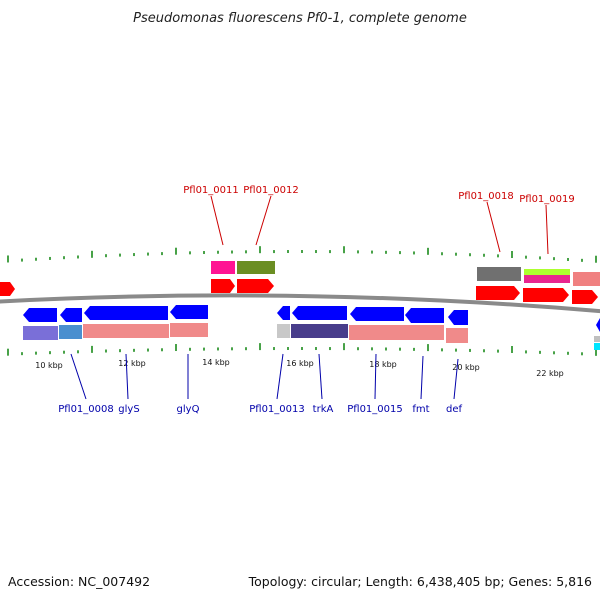 The image size is (600, 600). I want to click on tick-row-bottom, so click(302, 349).